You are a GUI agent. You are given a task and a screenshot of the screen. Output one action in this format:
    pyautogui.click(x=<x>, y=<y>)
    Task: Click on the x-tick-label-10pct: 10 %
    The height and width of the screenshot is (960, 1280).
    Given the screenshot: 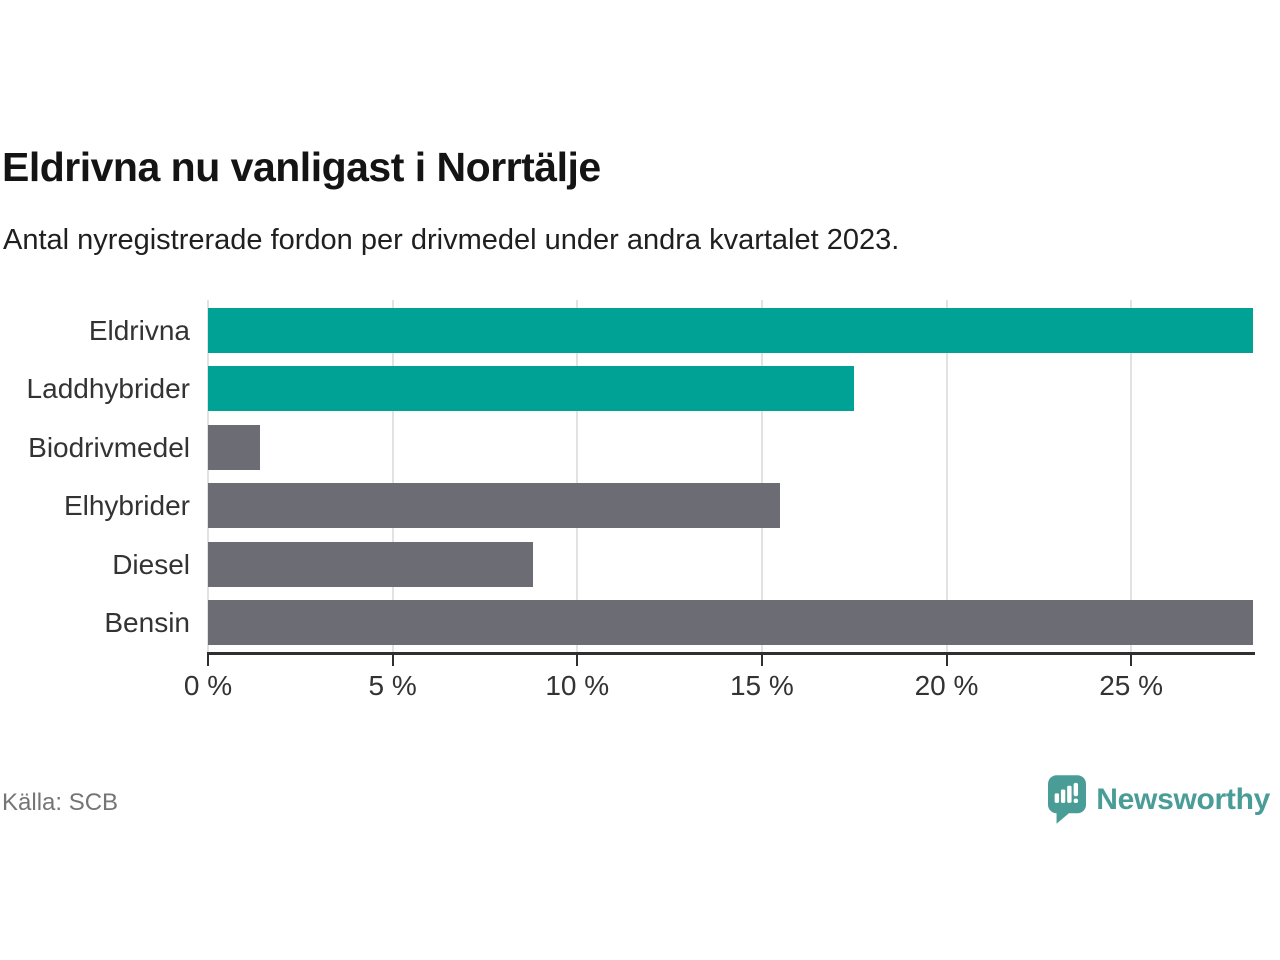 What is the action you would take?
    pyautogui.click(x=577, y=685)
    